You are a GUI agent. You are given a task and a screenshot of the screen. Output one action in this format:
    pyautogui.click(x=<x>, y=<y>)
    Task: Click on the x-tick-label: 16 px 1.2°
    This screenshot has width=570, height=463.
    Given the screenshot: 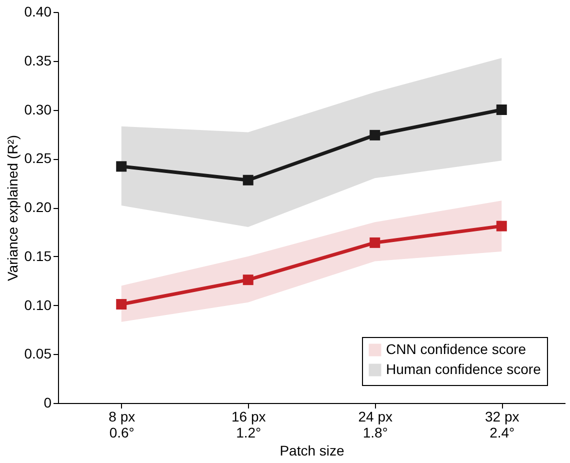 What is the action you would take?
    pyautogui.click(x=249, y=424)
    